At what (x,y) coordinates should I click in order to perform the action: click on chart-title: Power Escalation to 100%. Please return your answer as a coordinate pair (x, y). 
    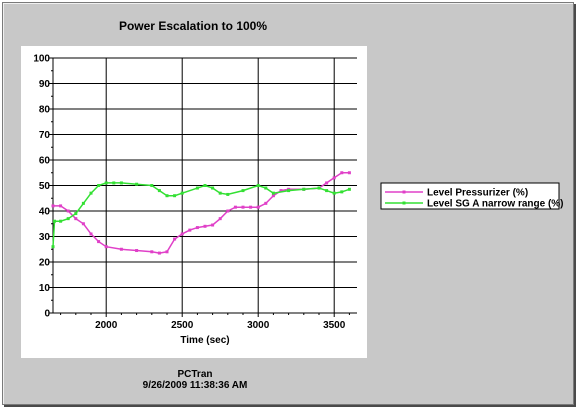
    Looking at the image, I should click on (193, 26).